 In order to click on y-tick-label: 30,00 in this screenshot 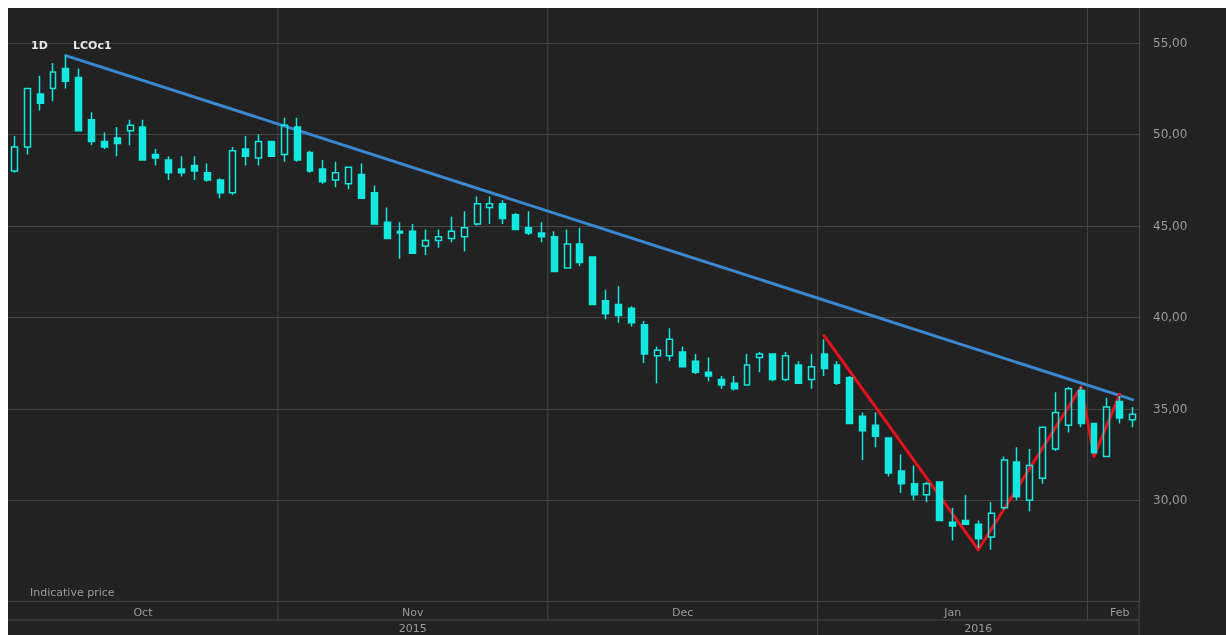, I will do `click(1170, 500)`.